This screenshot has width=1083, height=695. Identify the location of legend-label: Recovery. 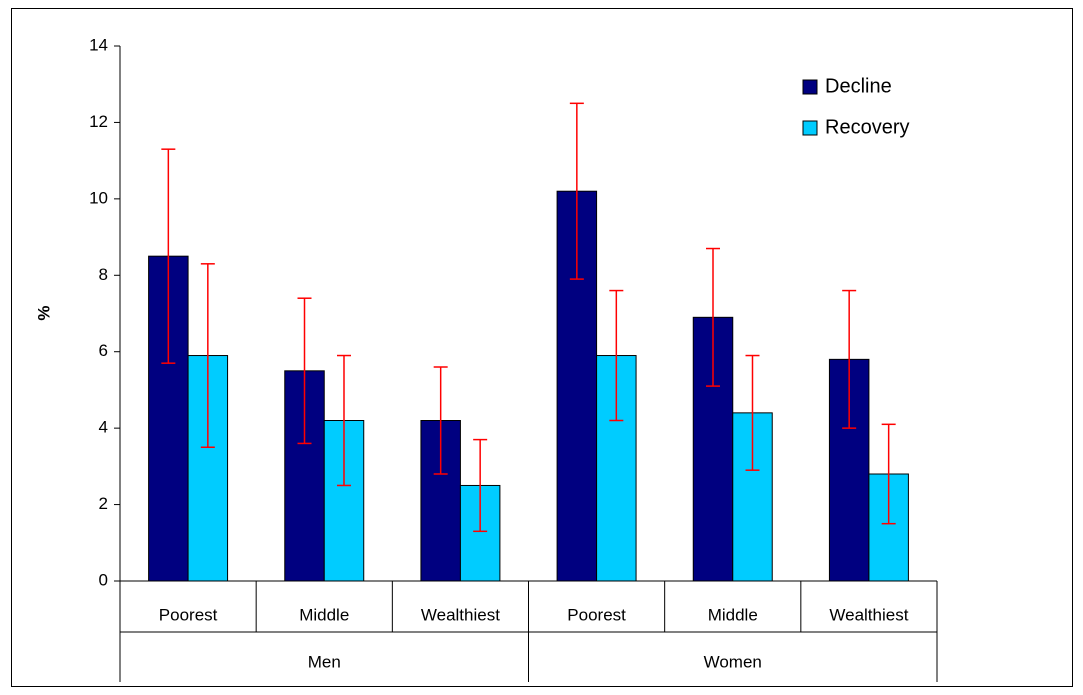
(867, 127).